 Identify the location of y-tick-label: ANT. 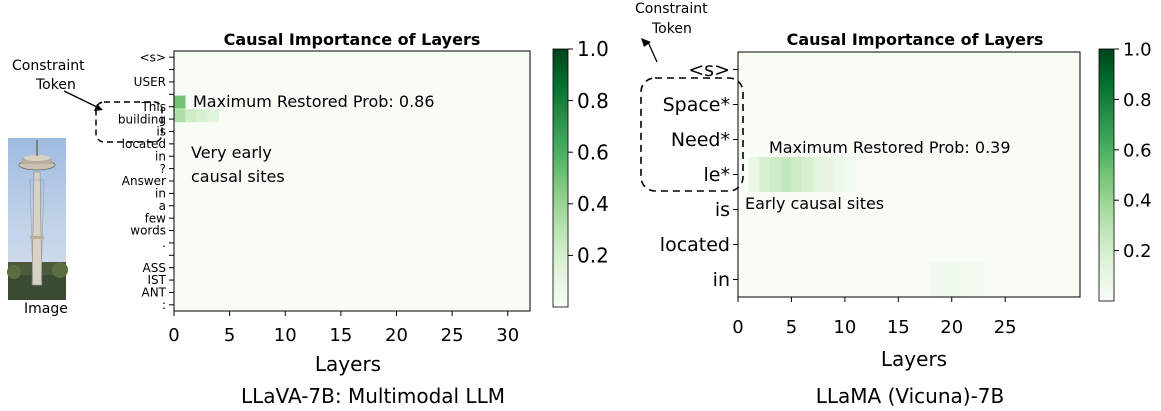
(153, 293).